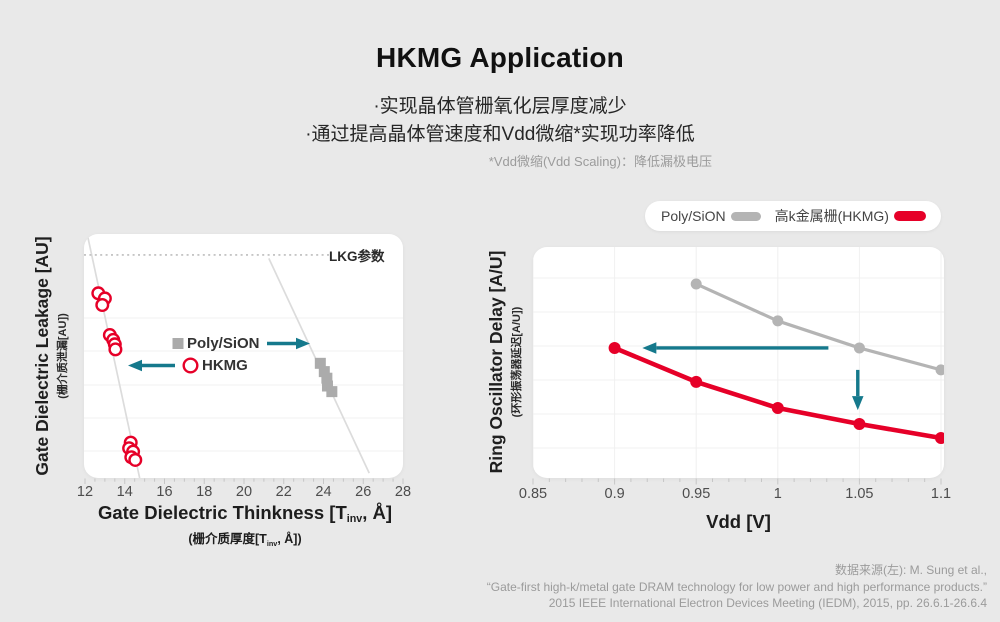 This screenshot has height=622, width=1000. What do you see at coordinates (614, 494) in the screenshot?
I see `x-tick-label: 0.9` at bounding box center [614, 494].